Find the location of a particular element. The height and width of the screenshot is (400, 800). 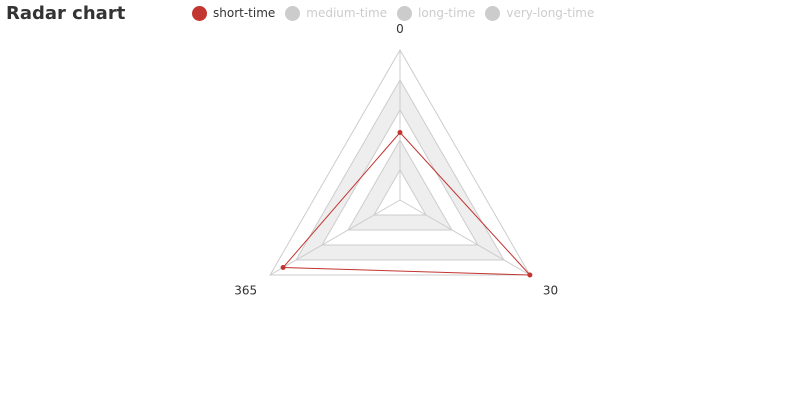

legend-item-medium-time: medium-time is located at coordinates (336, 13).